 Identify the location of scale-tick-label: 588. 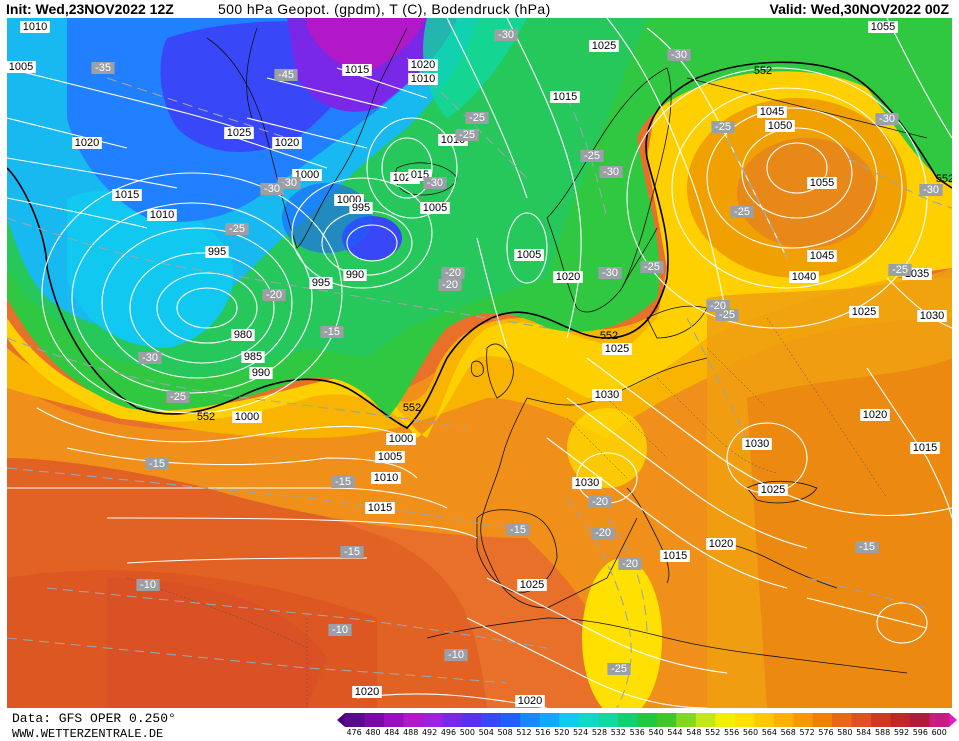
(882, 732).